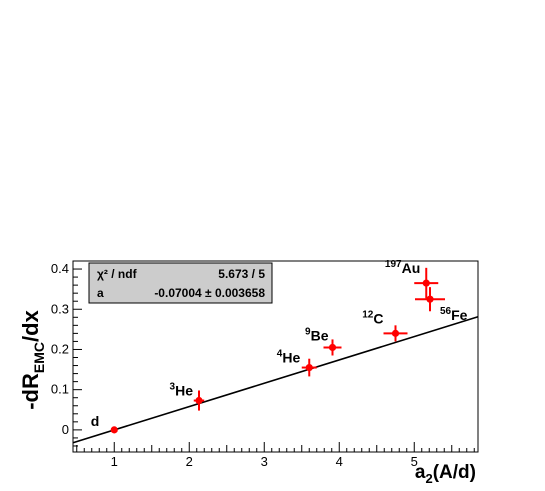 The image size is (545, 491). What do you see at coordinates (454, 472) in the screenshot?
I see `x-axis-title-suffix: (A/d)` at bounding box center [454, 472].